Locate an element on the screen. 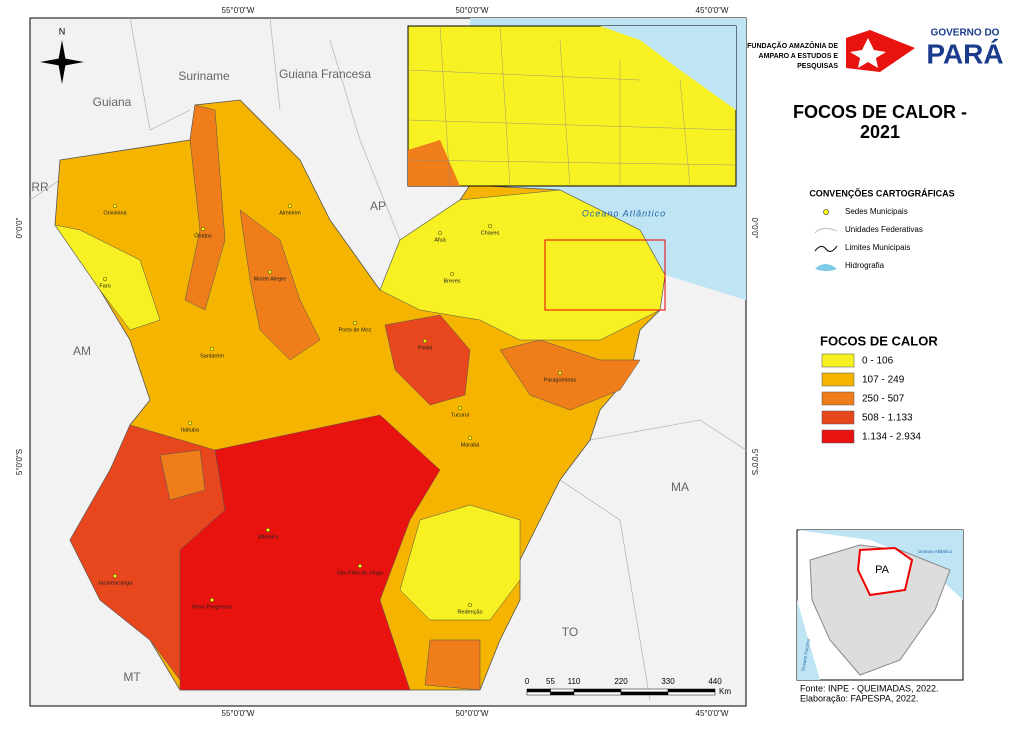 This screenshot has width=1024, height=729. municipality-label: Itaituba is located at coordinates (190, 430).